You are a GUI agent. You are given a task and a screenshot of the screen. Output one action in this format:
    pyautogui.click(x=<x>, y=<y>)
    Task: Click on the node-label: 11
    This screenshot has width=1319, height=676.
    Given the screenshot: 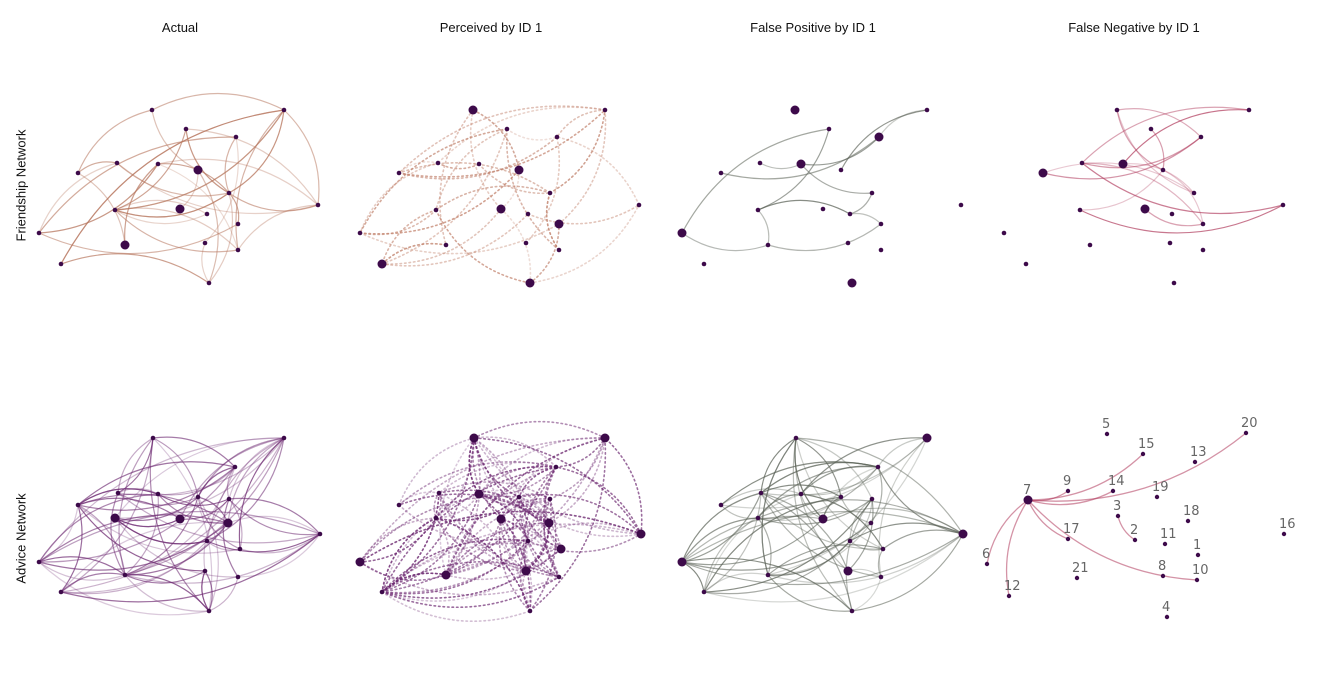 What is the action you would take?
    pyautogui.click(x=1168, y=534)
    